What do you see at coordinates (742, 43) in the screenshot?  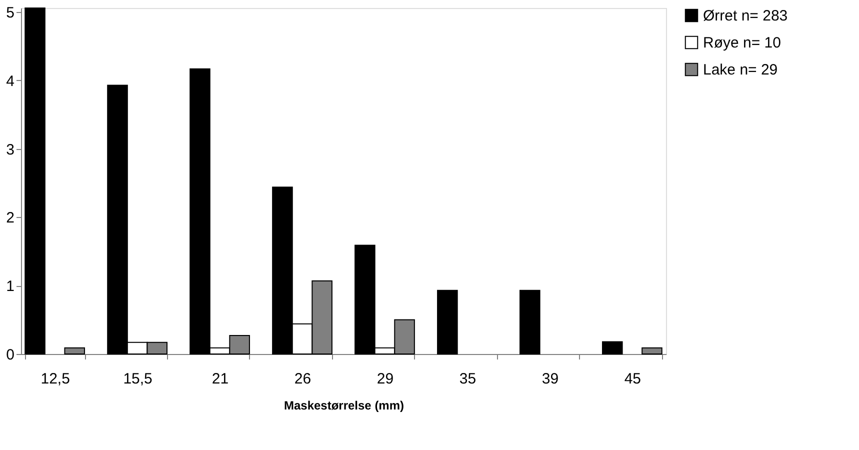 I see `legend-label: Røye n= 10` at bounding box center [742, 43].